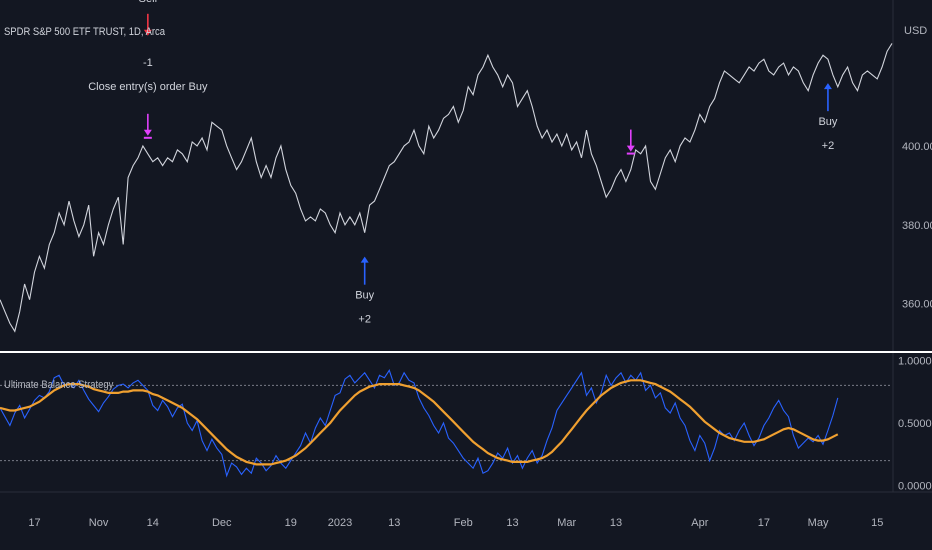 Image resolution: width=932 pixels, height=550 pixels. What do you see at coordinates (915, 31) in the screenshot?
I see `currency-label: USD` at bounding box center [915, 31].